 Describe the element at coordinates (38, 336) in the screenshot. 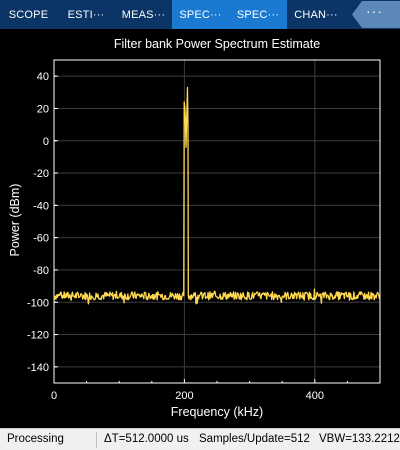

I see `y-tick-label: -120` at that location.